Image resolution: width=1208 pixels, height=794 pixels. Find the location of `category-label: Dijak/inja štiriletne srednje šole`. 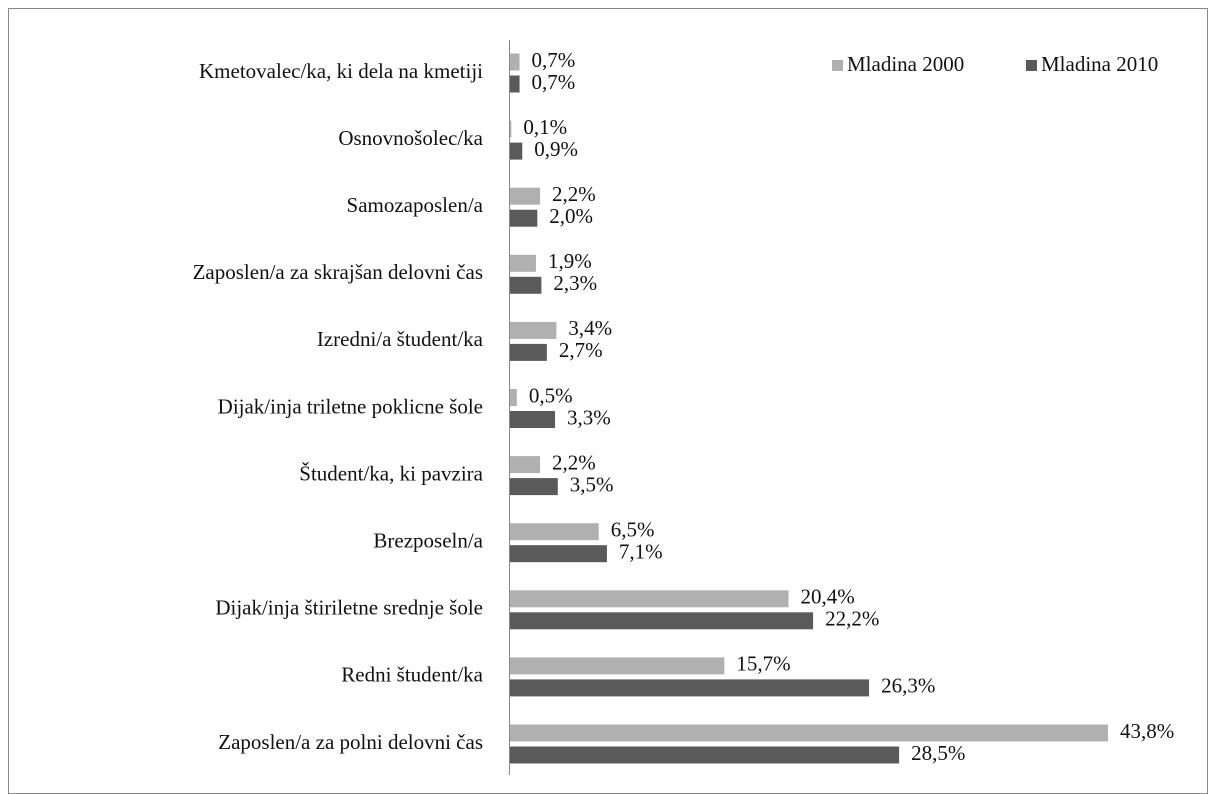

category-label: Dijak/inja štiriletne srednje šole is located at coordinates (349, 608).